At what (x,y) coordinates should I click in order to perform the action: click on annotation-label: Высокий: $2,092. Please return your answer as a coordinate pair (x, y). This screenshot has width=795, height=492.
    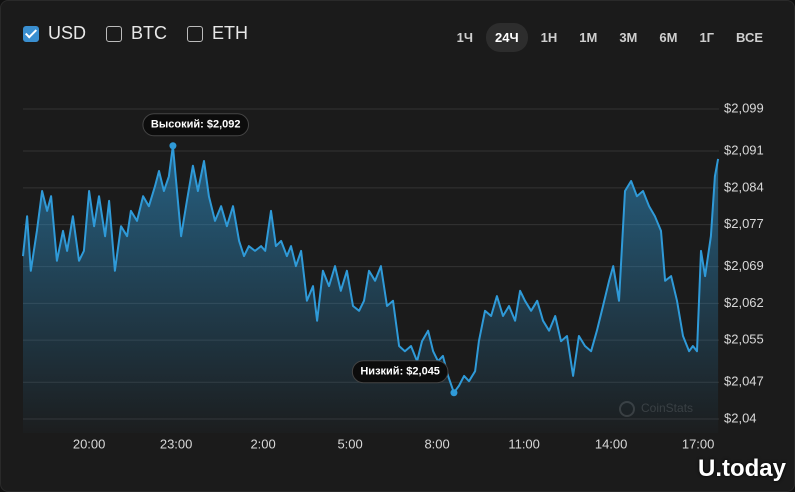
    Looking at the image, I should click on (196, 125).